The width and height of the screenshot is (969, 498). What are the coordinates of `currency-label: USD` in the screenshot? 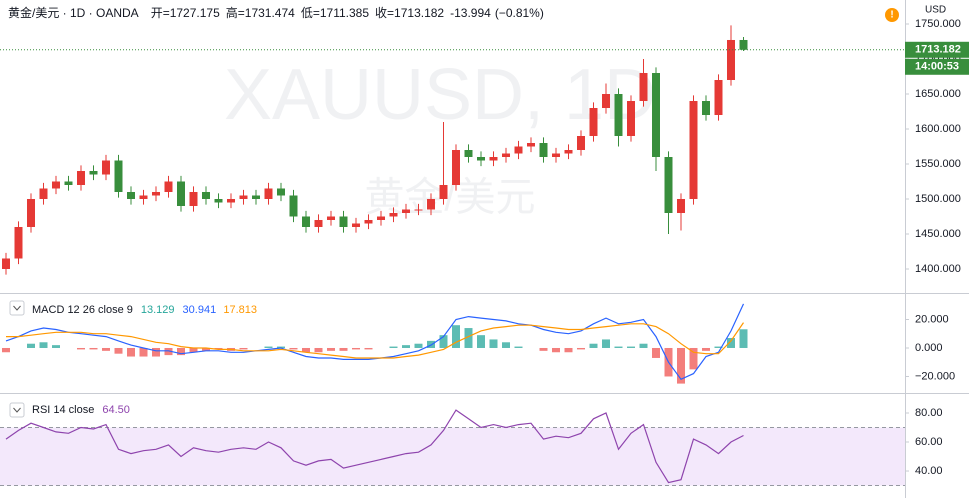 It's located at (935, 10).